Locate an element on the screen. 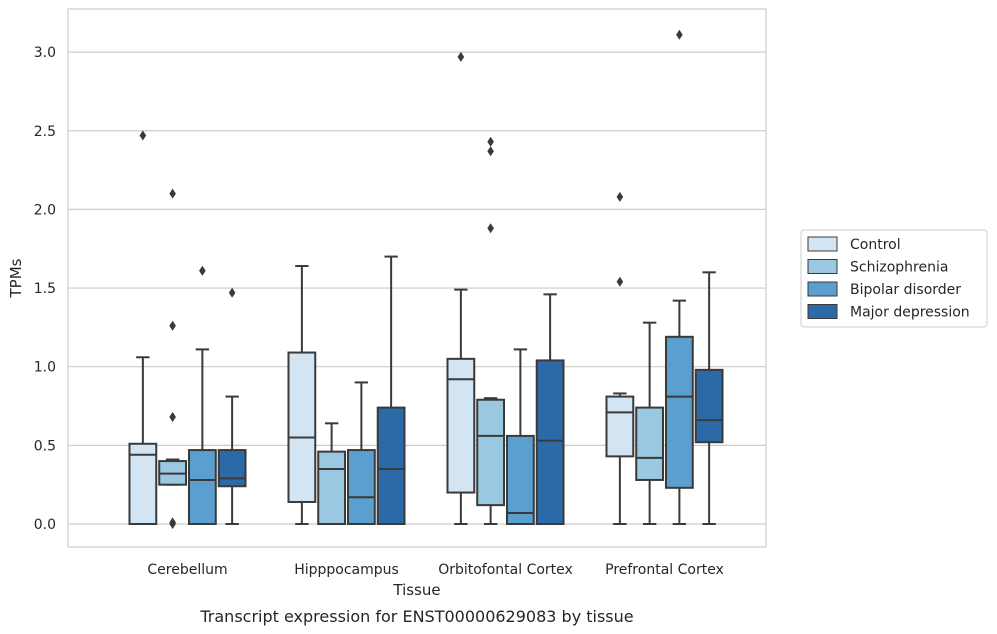 This screenshot has height=634, width=997. legend-item: Schizophrenia is located at coordinates (877, 267).